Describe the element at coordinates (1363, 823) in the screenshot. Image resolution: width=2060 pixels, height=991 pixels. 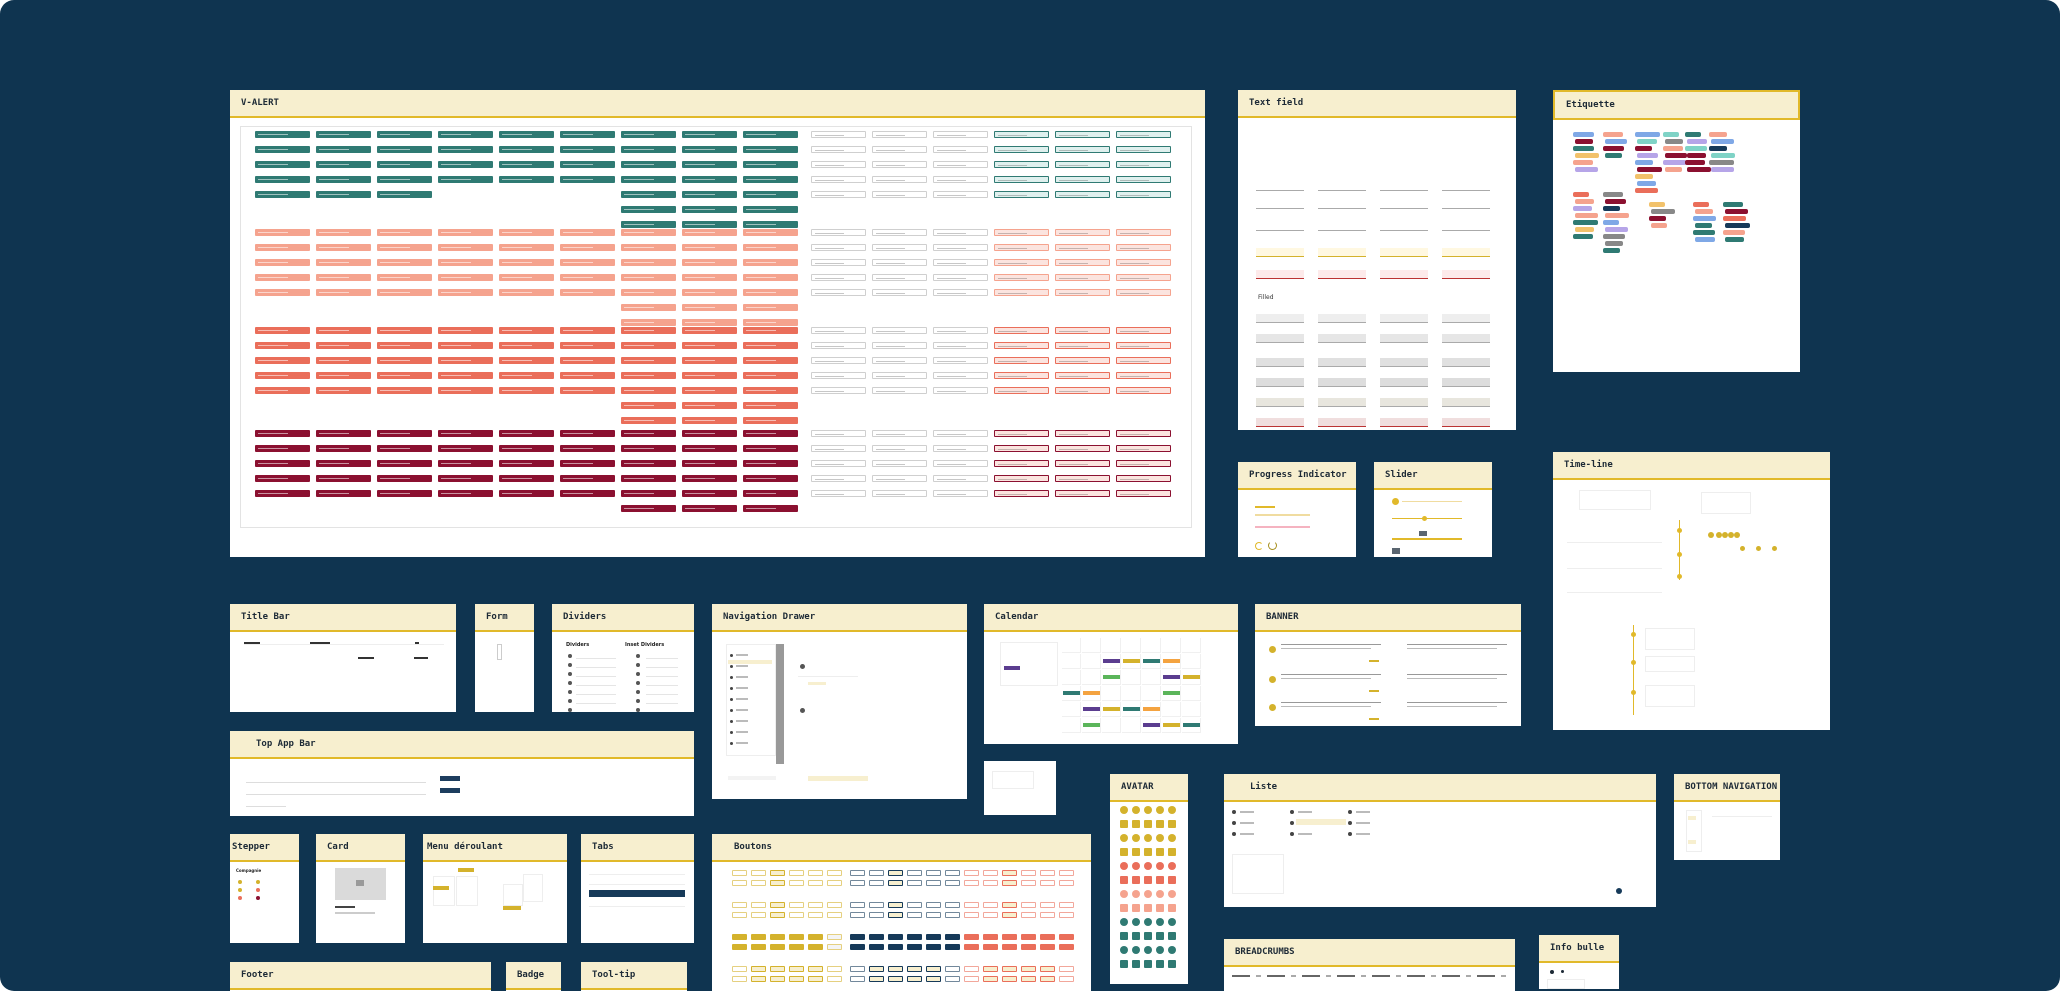
I see `list-item-label` at that location.